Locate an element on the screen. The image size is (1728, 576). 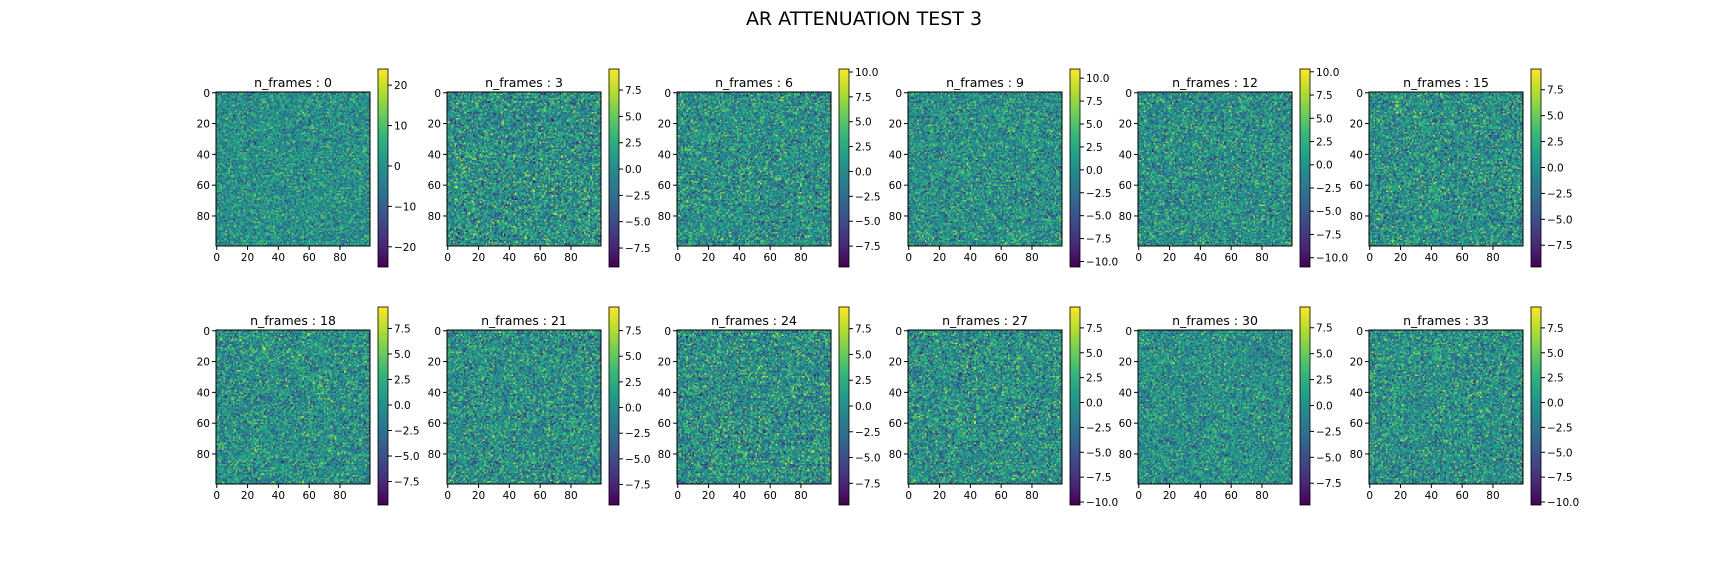
figure-title: AR ATTENUATION TEST 3 is located at coordinates (864, 19).